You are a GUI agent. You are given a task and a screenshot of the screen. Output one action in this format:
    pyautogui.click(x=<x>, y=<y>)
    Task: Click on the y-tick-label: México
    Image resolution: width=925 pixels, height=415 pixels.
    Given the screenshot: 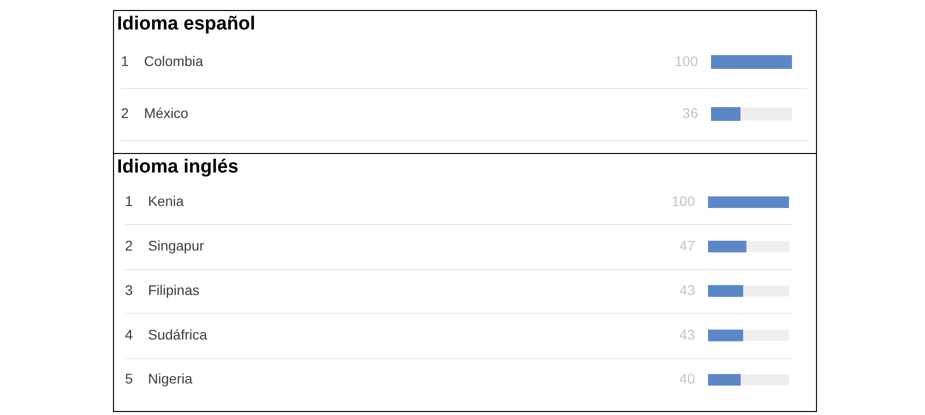 What is the action you would take?
    pyautogui.click(x=166, y=112)
    